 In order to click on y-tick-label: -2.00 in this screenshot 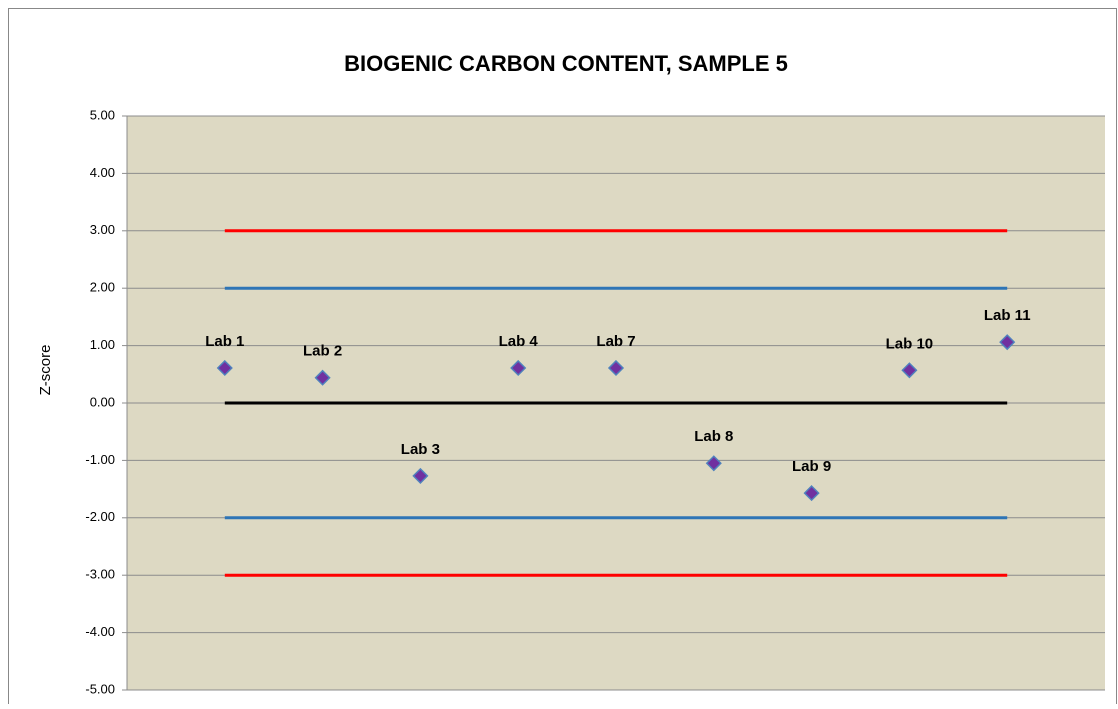, I will do `click(100, 516)`.